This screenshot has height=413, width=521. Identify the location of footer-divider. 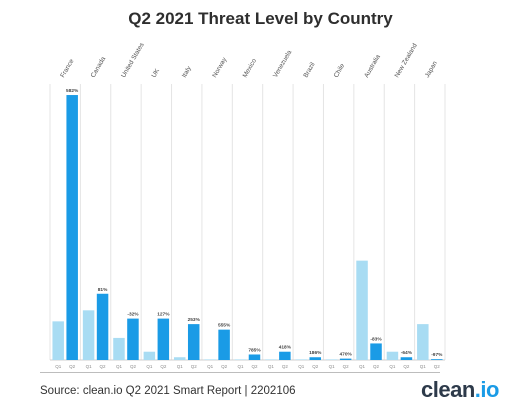
(240, 372).